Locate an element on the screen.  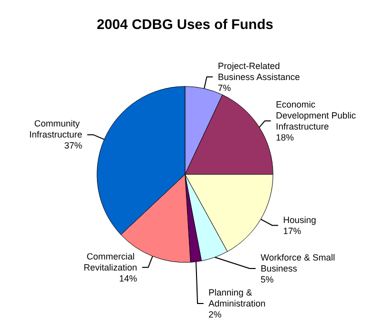
slice-label: Community Infrastructure is located at coordinates (55, 129).